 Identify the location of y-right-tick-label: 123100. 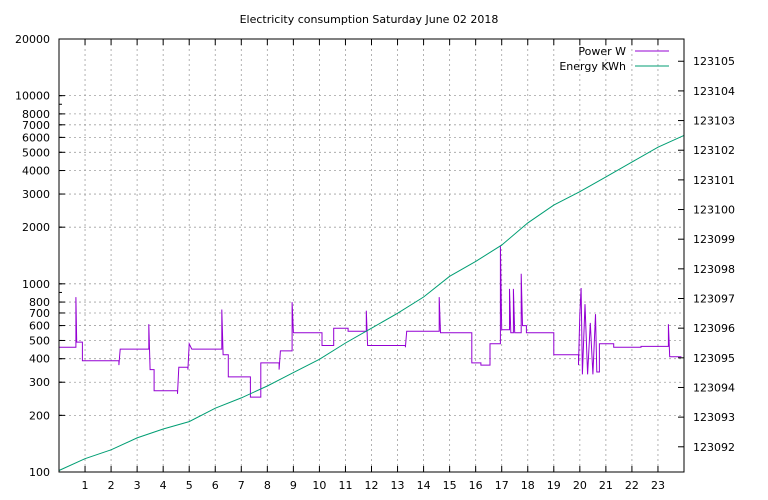
(714, 210).